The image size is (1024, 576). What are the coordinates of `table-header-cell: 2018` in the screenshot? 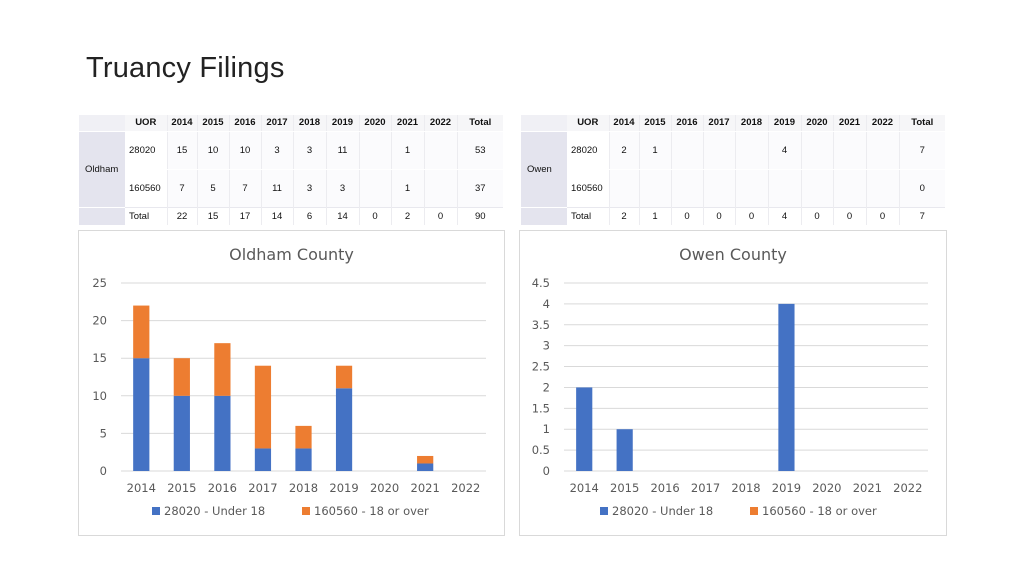 It's located at (309, 123).